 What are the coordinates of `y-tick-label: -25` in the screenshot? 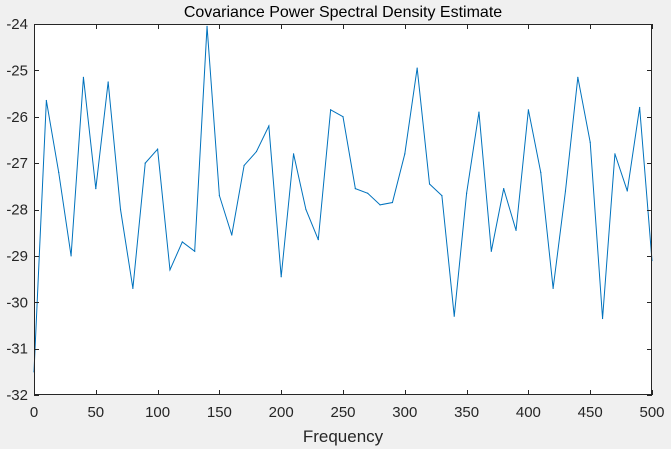 It's located at (17, 70).